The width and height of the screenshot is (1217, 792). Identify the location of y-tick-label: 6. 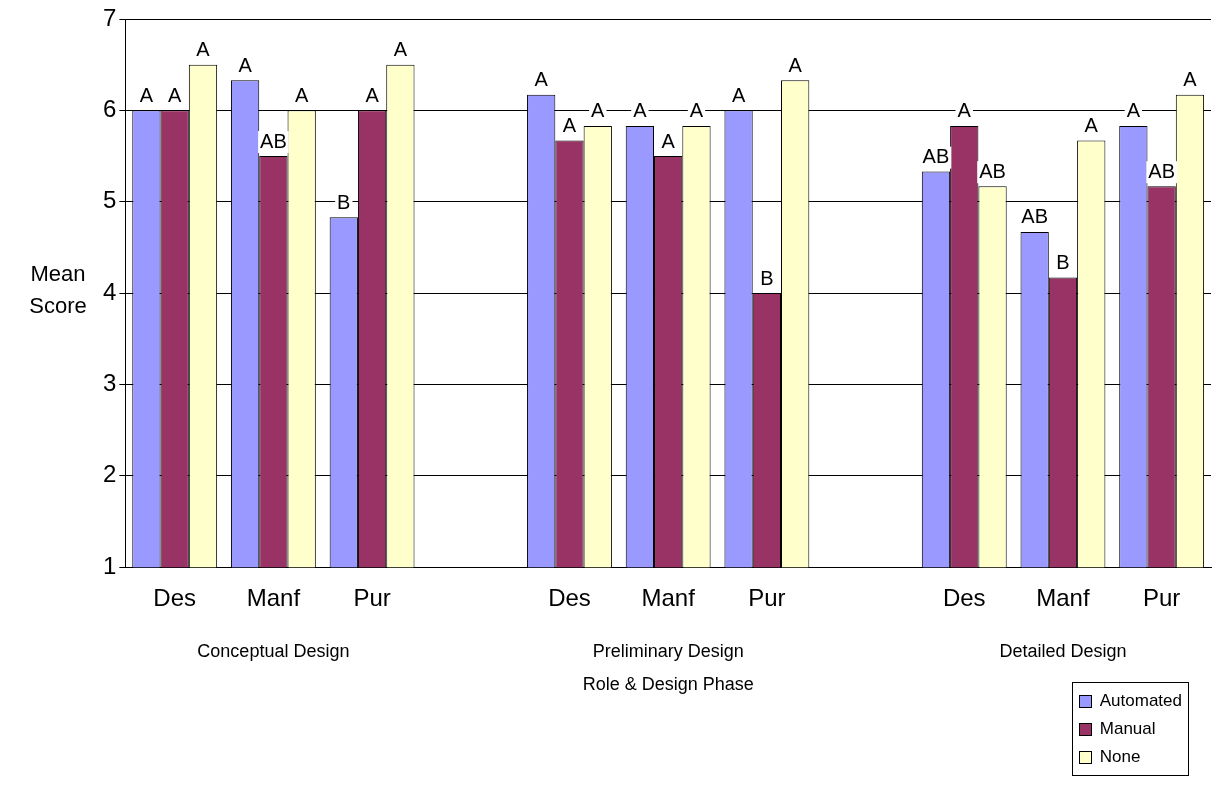
(109, 108).